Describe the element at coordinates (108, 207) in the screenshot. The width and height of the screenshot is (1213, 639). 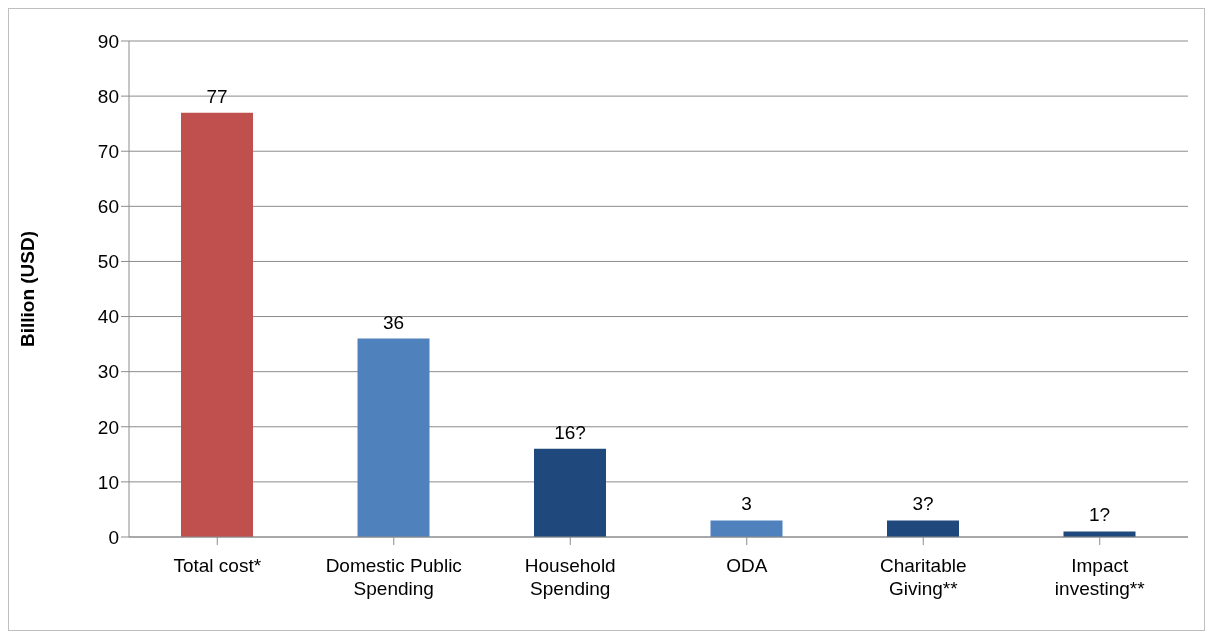
I see `y-tick-label: 60` at that location.